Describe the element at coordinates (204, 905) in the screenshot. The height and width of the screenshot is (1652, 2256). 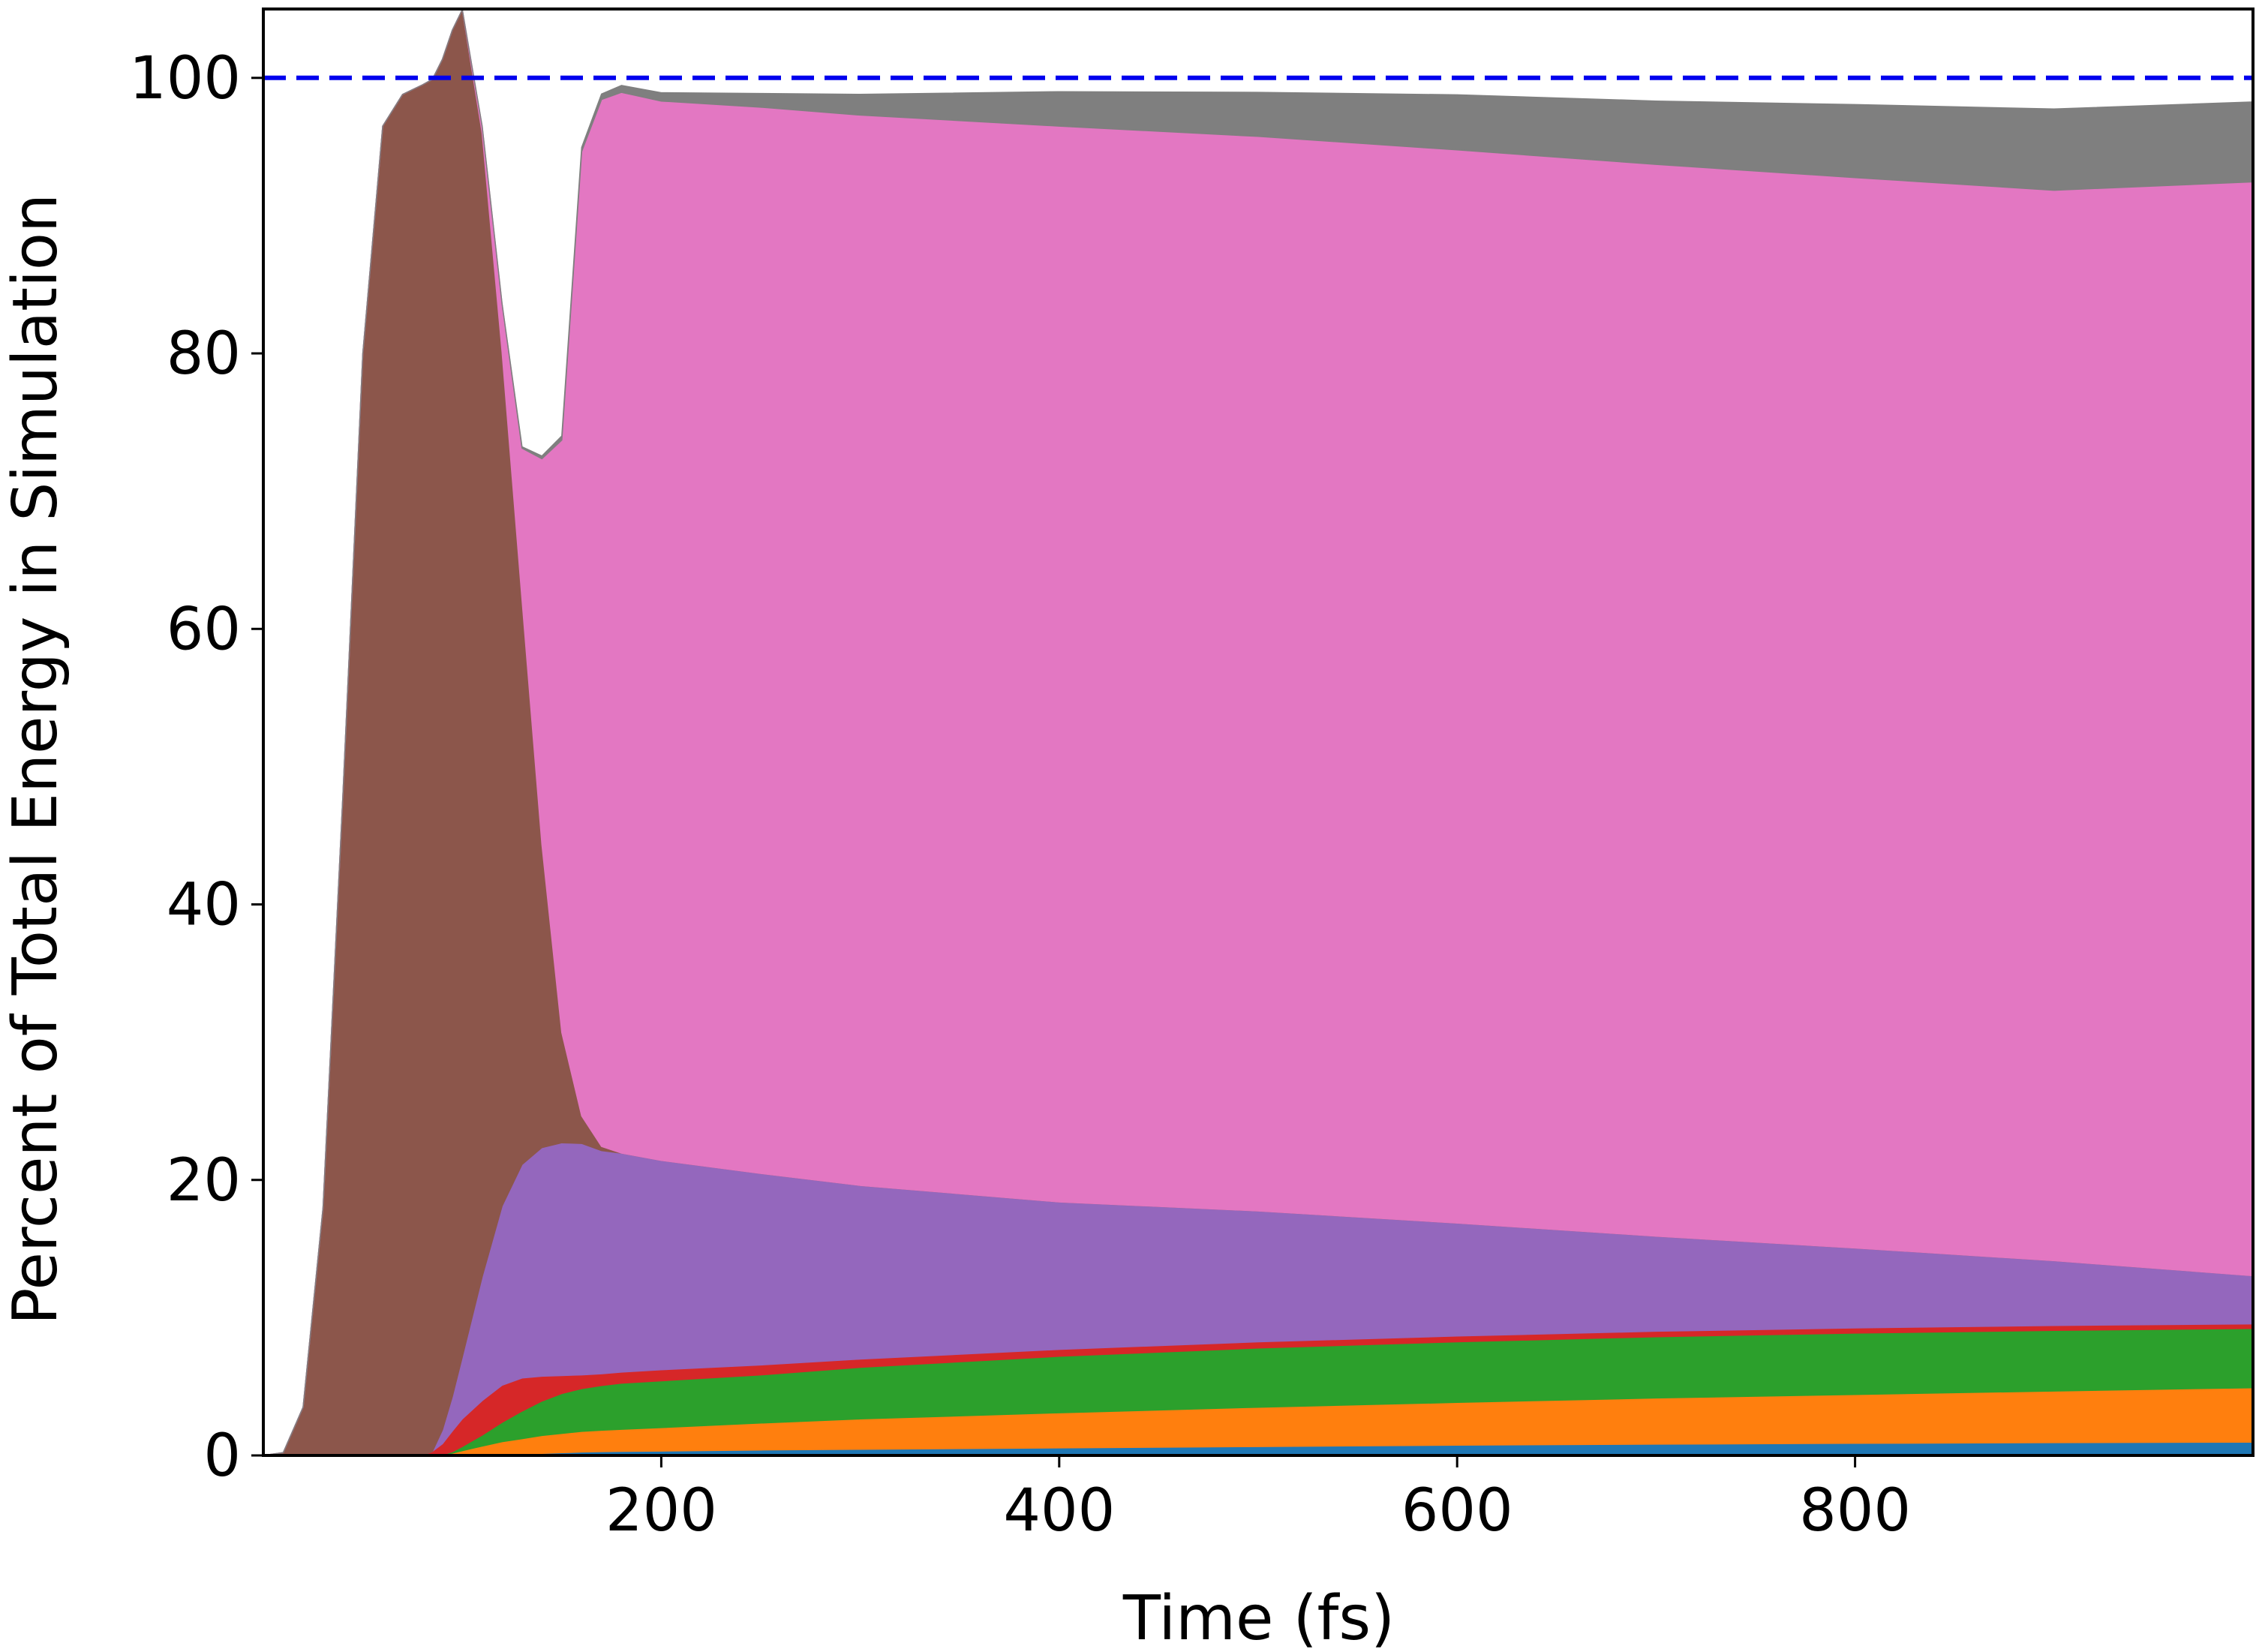
I see `y-tick-label: 40` at that location.